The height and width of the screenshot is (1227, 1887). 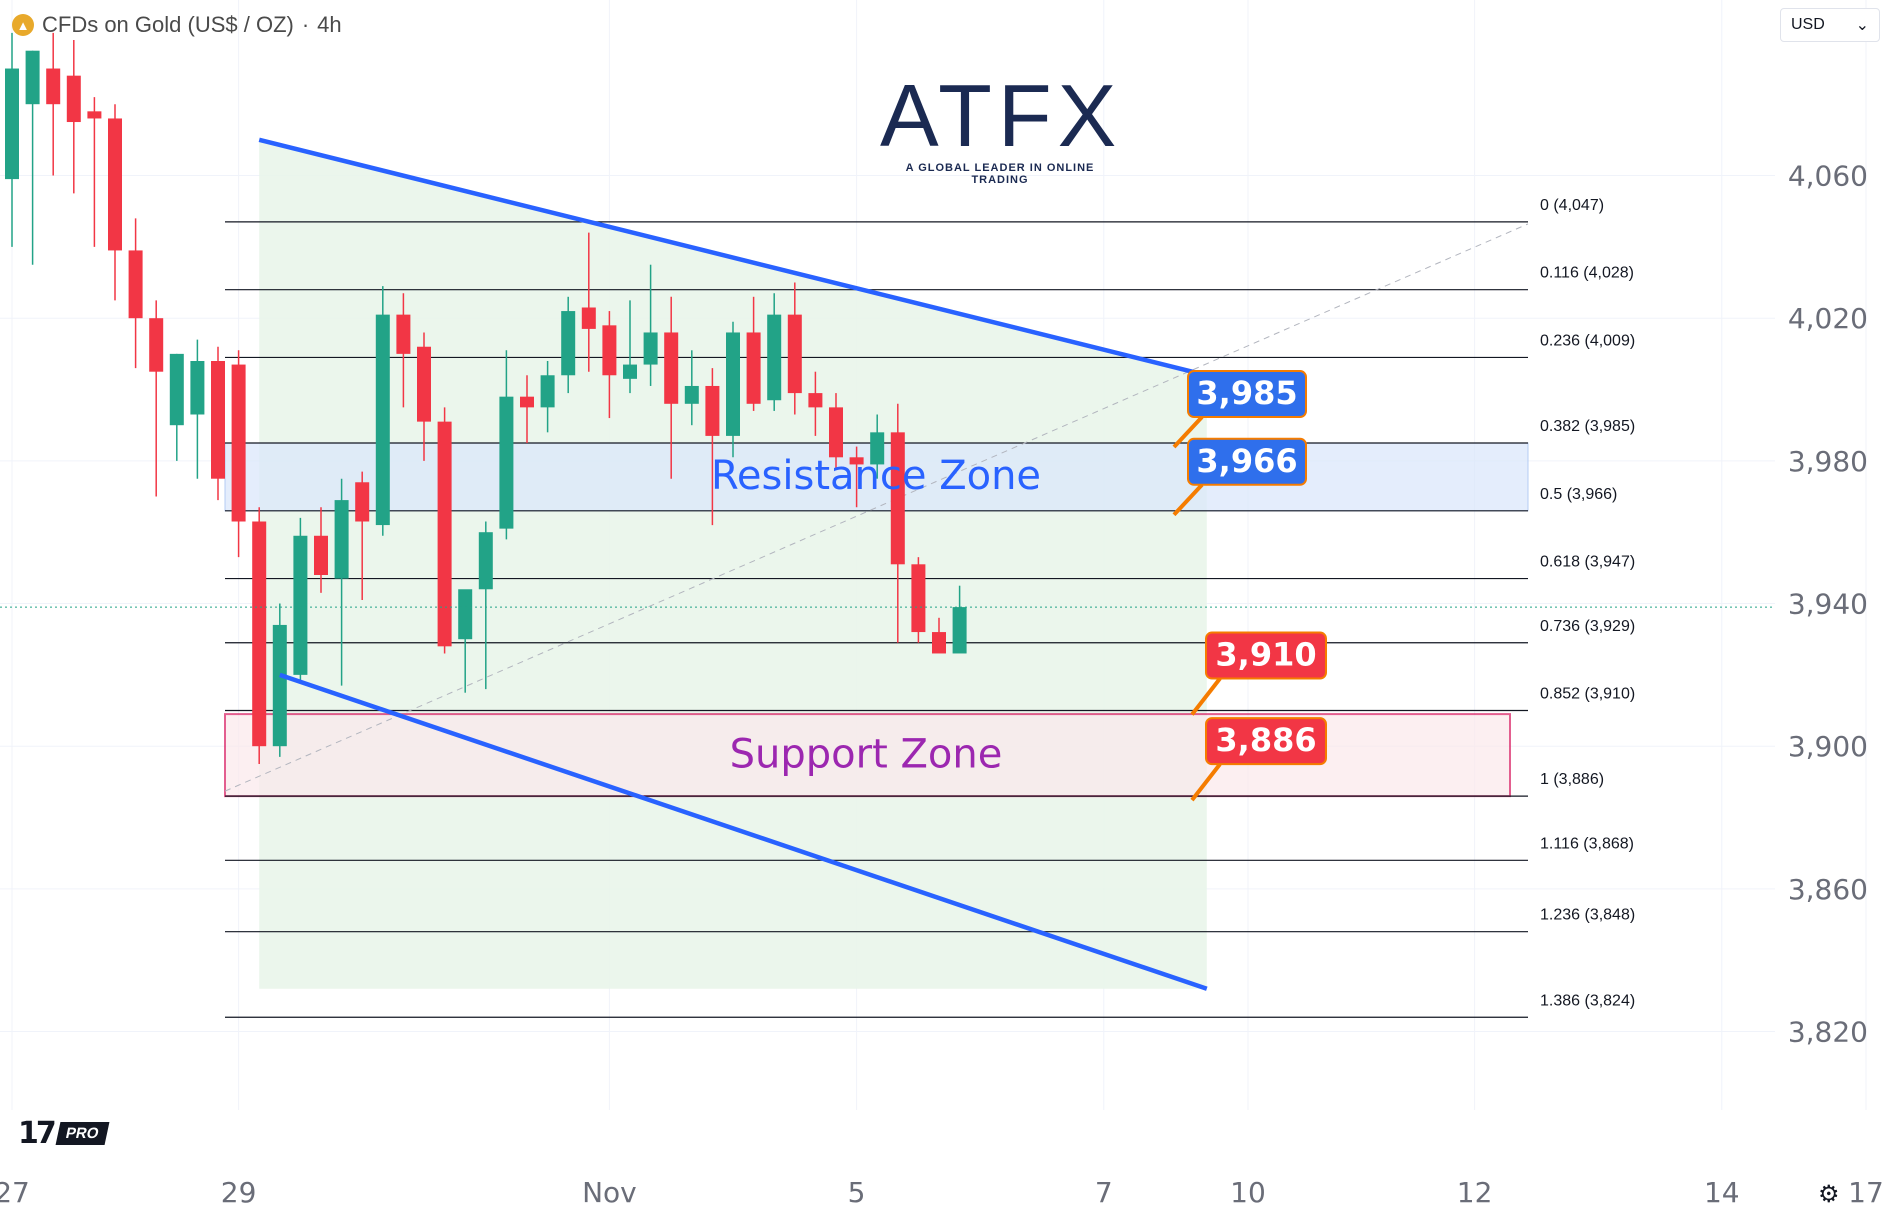 I want to click on resistance-zone-label: Resistance Zone, so click(x=876, y=476).